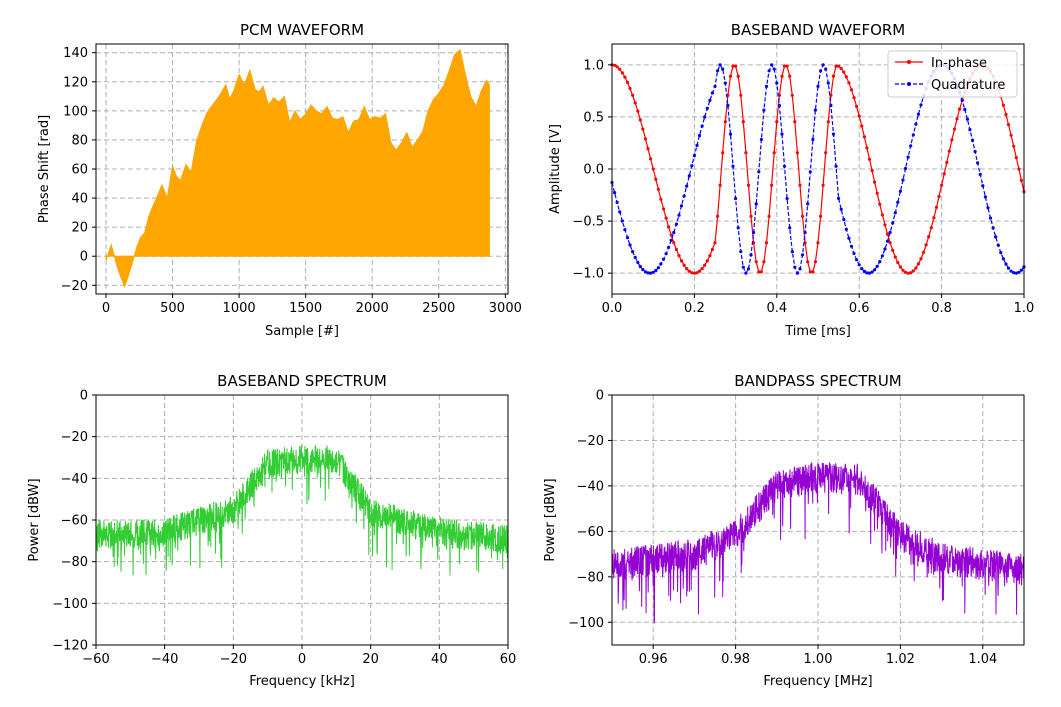 This screenshot has width=1061, height=707. What do you see at coordinates (590, 441) in the screenshot?
I see `bandpass-spectrum-ytick-label: −20` at bounding box center [590, 441].